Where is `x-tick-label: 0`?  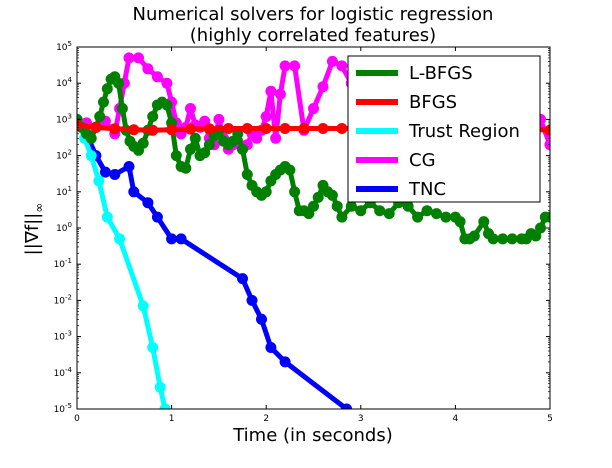
x-tick-label: 0 is located at coordinates (77, 419).